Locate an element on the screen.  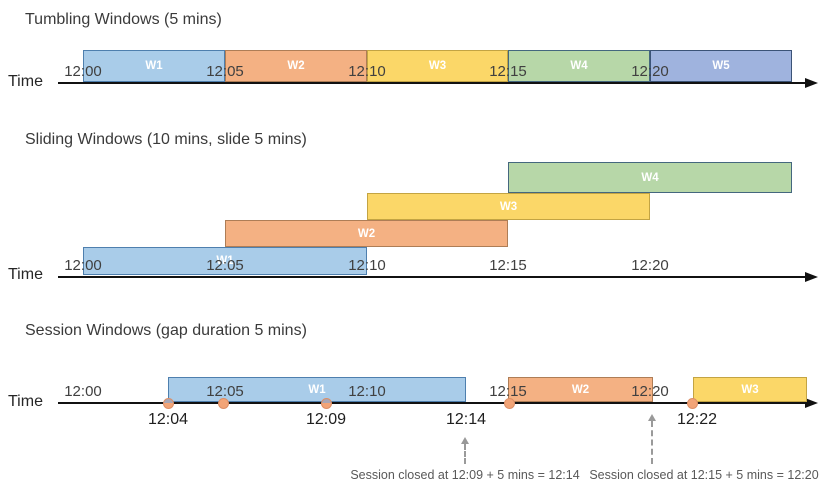
window-bar-label: W5 is located at coordinates (721, 66).